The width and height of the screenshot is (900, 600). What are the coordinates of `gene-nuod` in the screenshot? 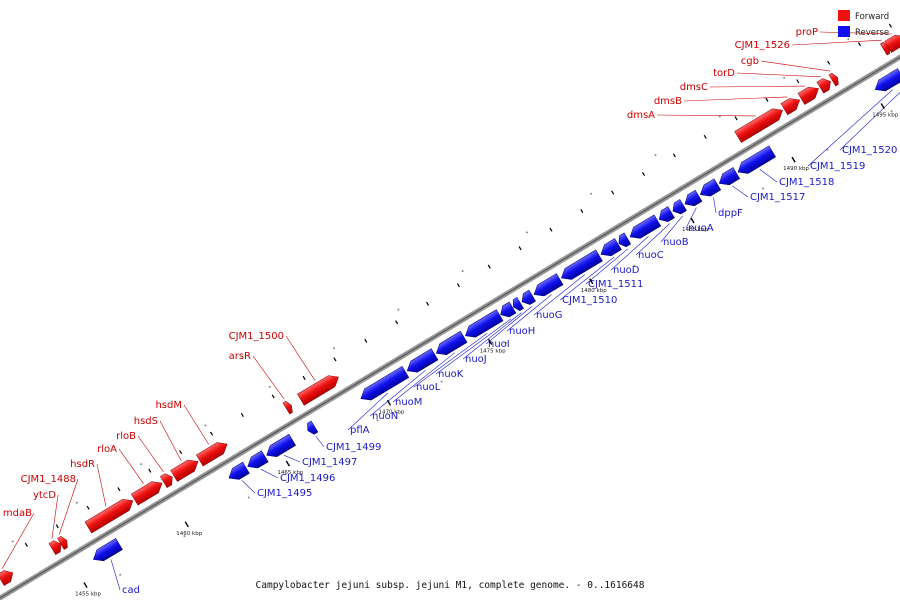 It's located at (644, 228).